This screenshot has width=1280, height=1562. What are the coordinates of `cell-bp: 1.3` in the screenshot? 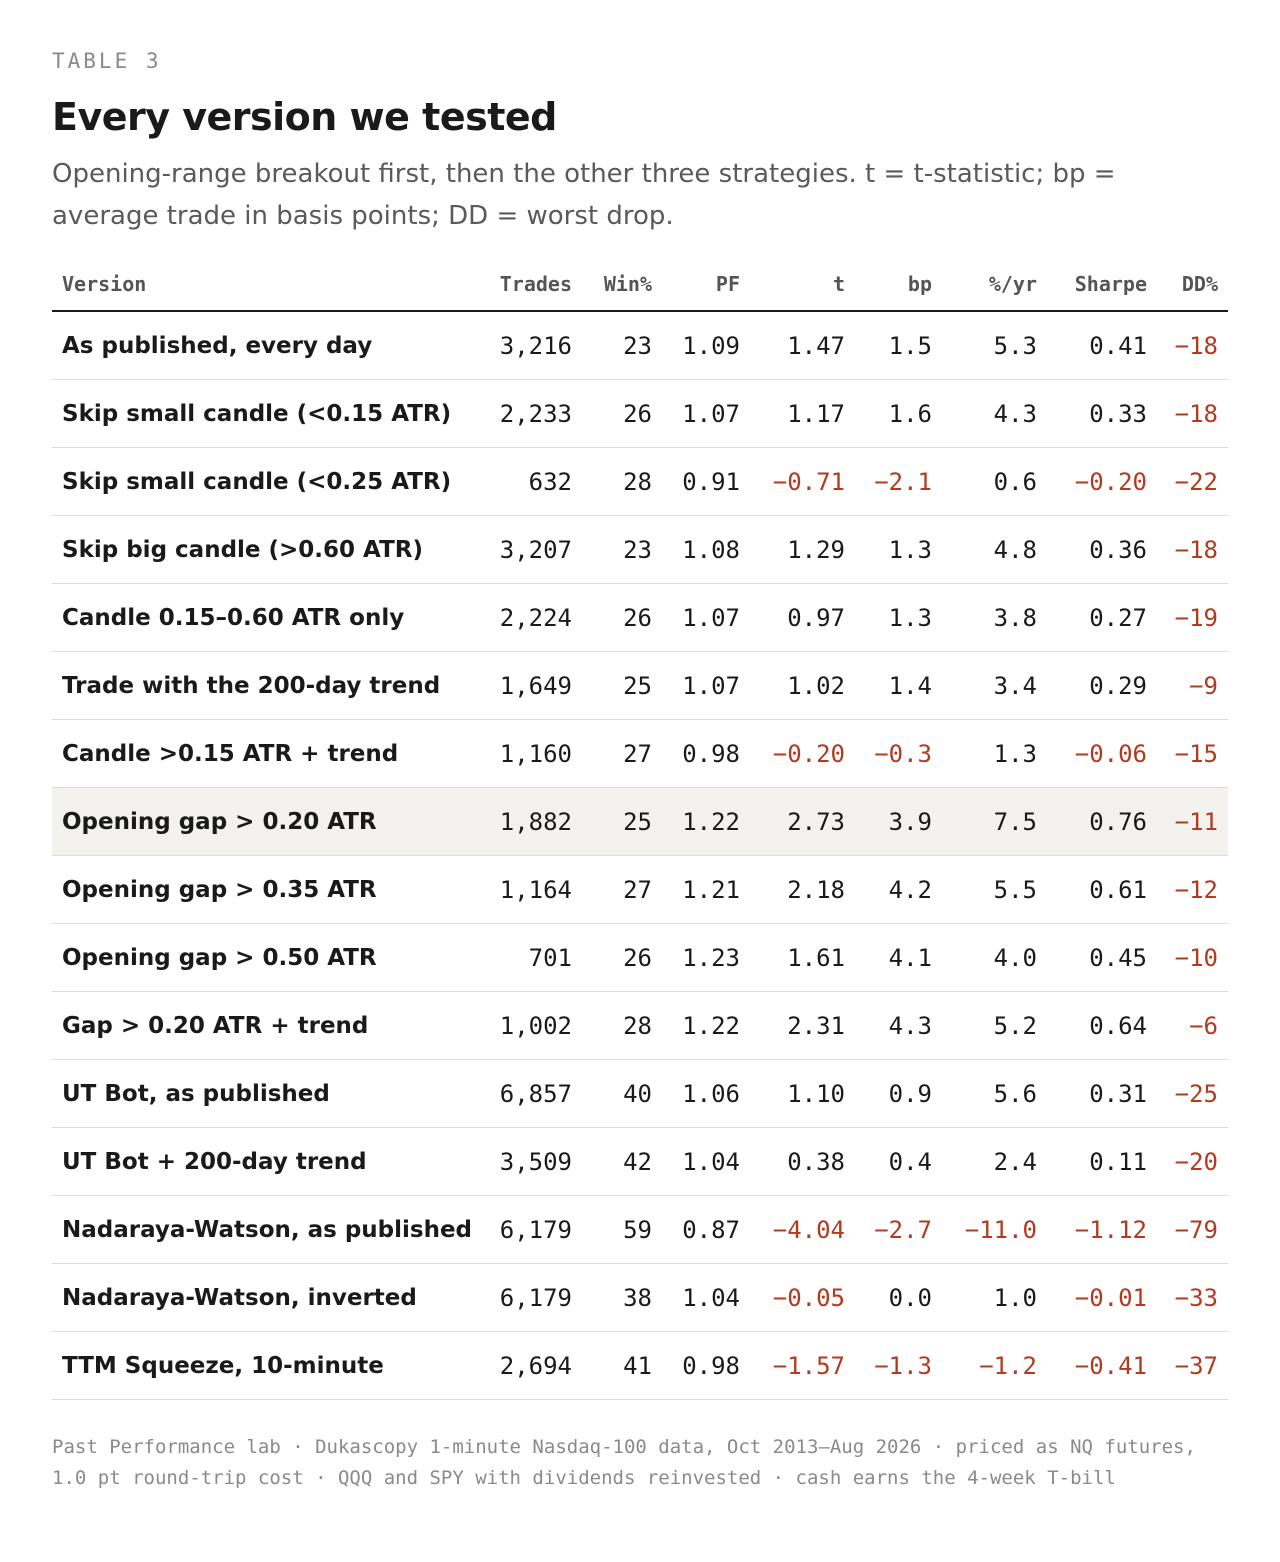 It's located at (898, 617).